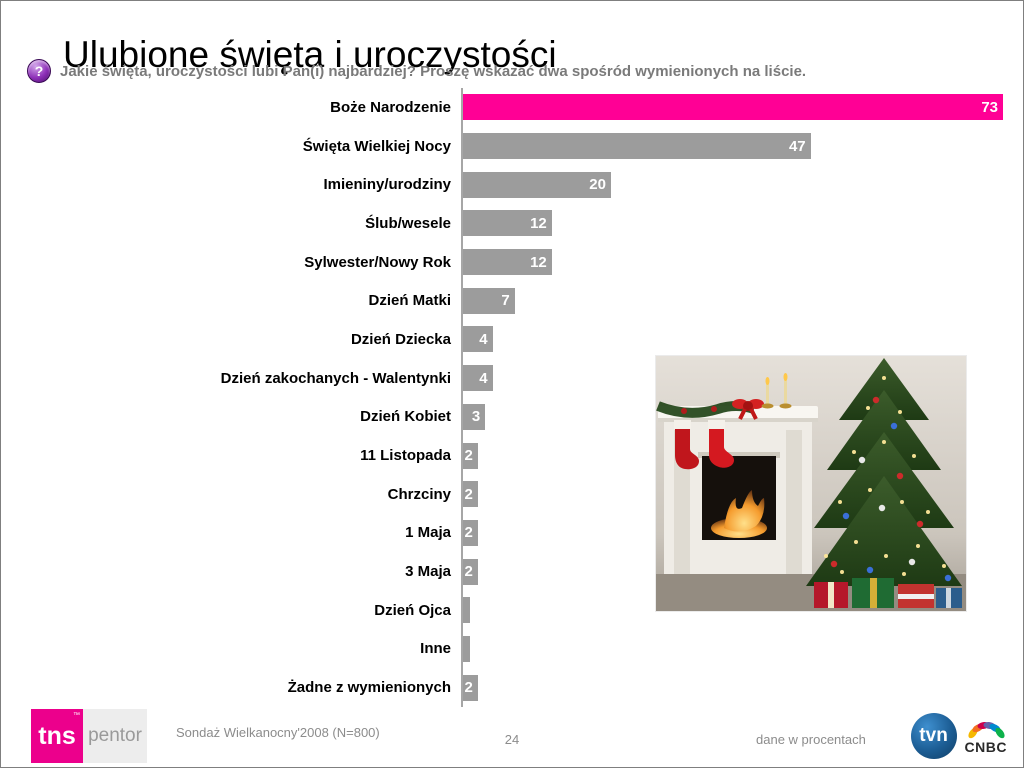  I want to click on chart-row: Dzień Matki 7, so click(502, 301).